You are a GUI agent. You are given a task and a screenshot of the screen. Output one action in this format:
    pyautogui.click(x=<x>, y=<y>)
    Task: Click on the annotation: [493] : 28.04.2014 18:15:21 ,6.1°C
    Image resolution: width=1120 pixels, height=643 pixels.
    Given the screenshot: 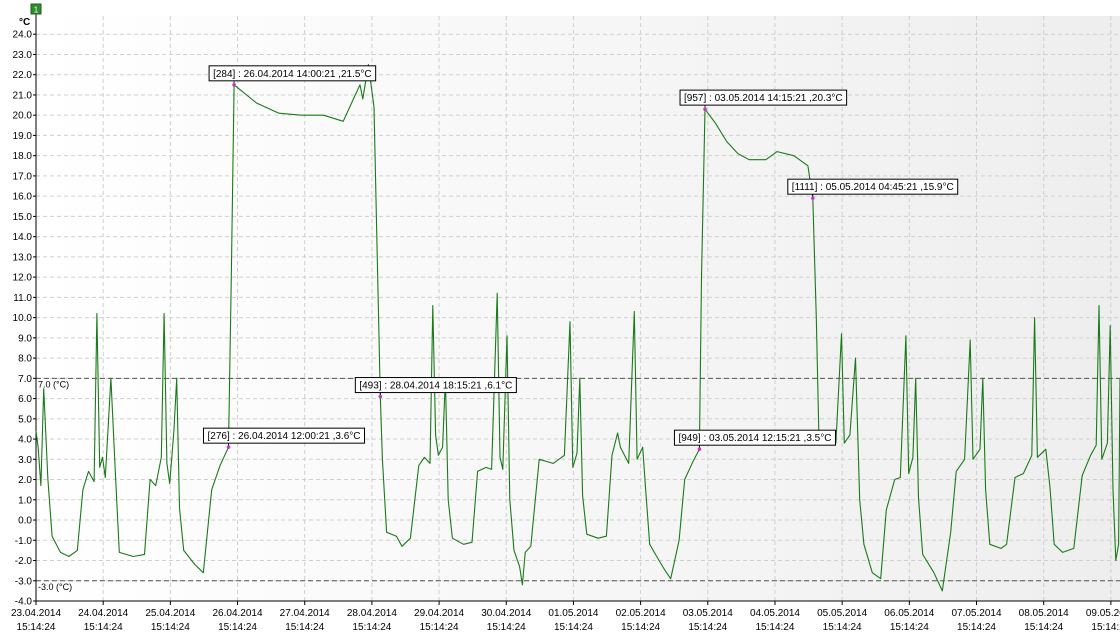 What is the action you would take?
    pyautogui.click(x=435, y=388)
    